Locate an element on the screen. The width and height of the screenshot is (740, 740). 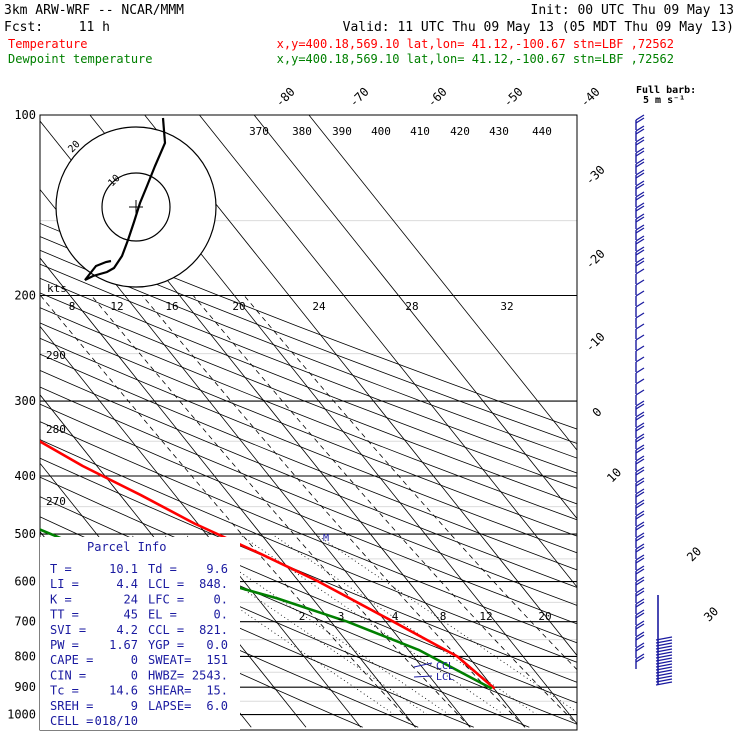
pressure-label: 100 is located at coordinates (25, 115).